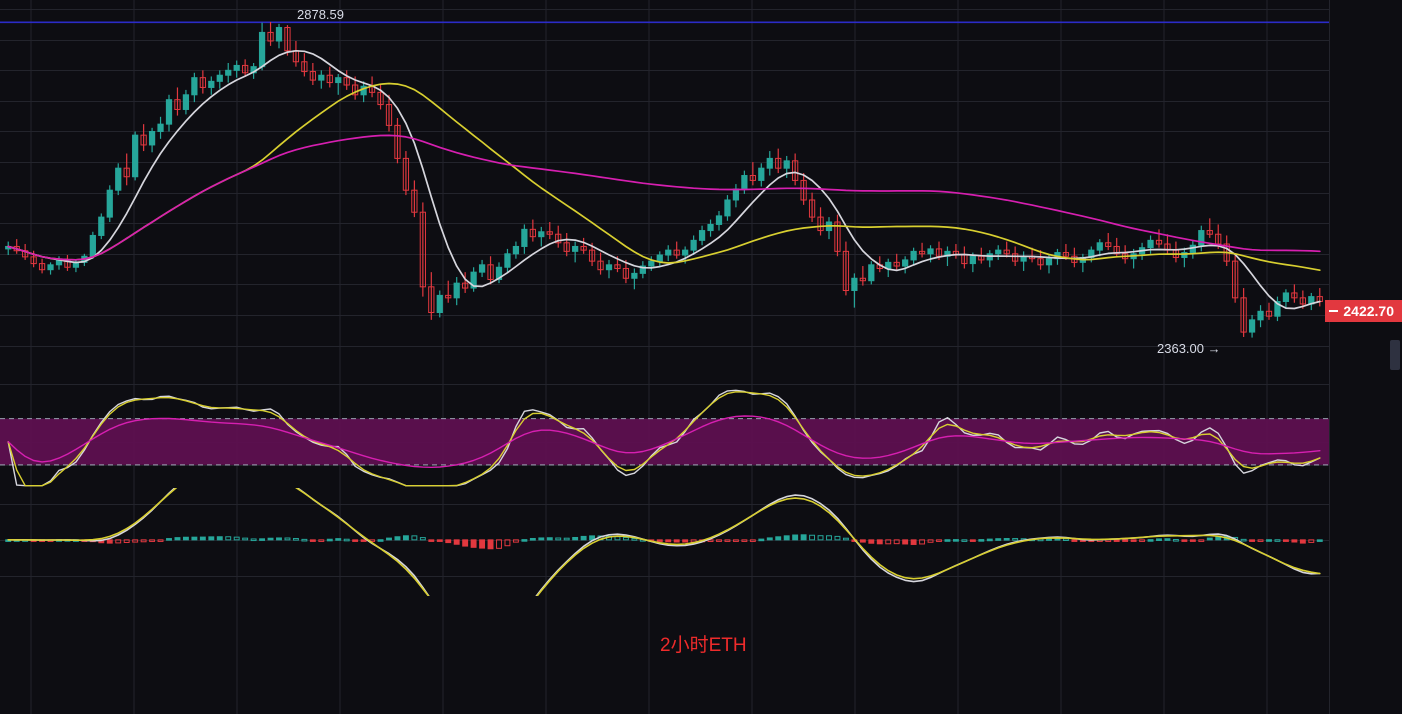 The height and width of the screenshot is (714, 1402). I want to click on macd-axis, so click(1366, 542).